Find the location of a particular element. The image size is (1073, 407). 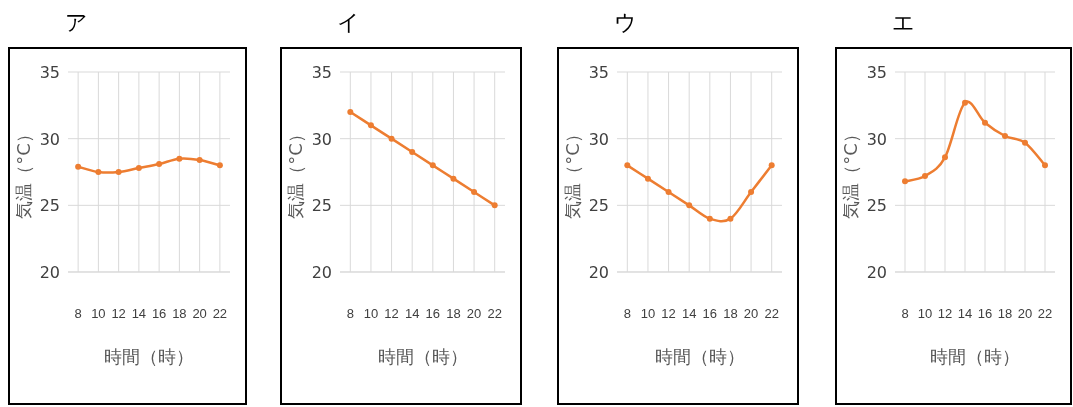

chart-title: エ is located at coordinates (903, 22).